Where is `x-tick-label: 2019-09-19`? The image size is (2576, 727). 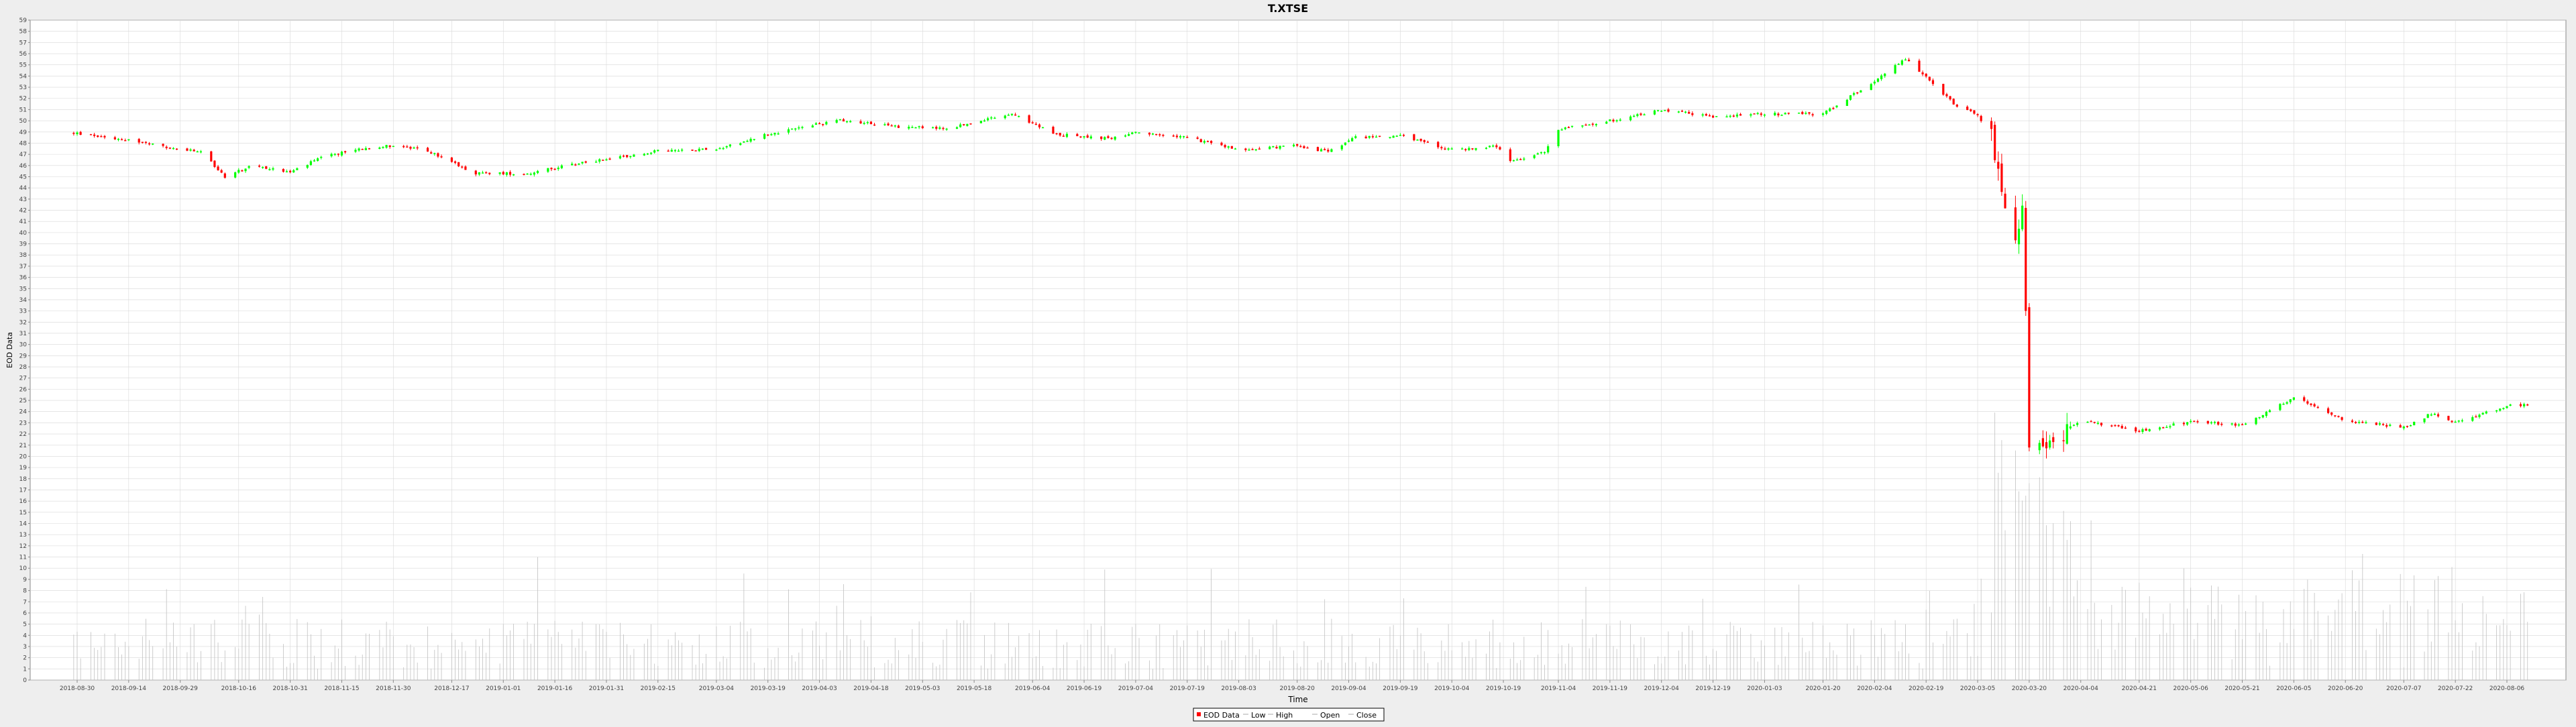 x-tick-label: 2019-09-19 is located at coordinates (1400, 688).